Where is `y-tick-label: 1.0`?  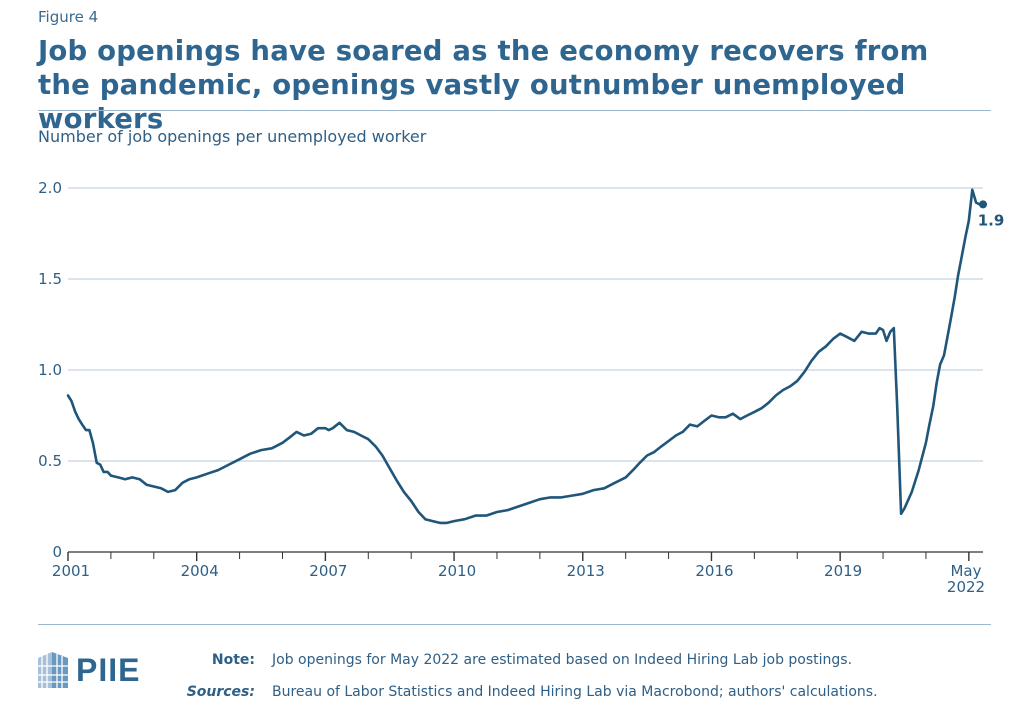 y-tick-label: 1.0 is located at coordinates (50, 370).